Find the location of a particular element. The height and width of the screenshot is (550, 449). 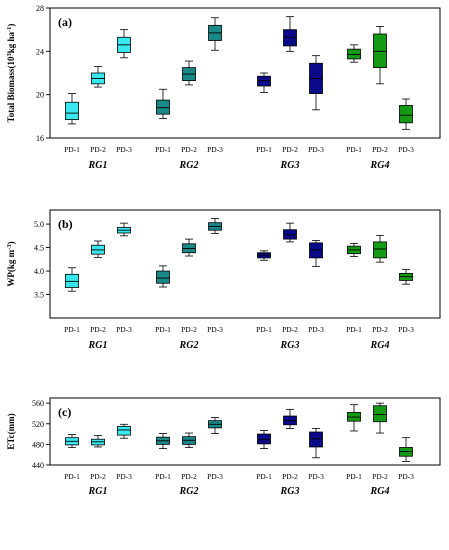

y-axis-title: Total Biomass(103kg ha-1) is located at coordinates (11, 73).